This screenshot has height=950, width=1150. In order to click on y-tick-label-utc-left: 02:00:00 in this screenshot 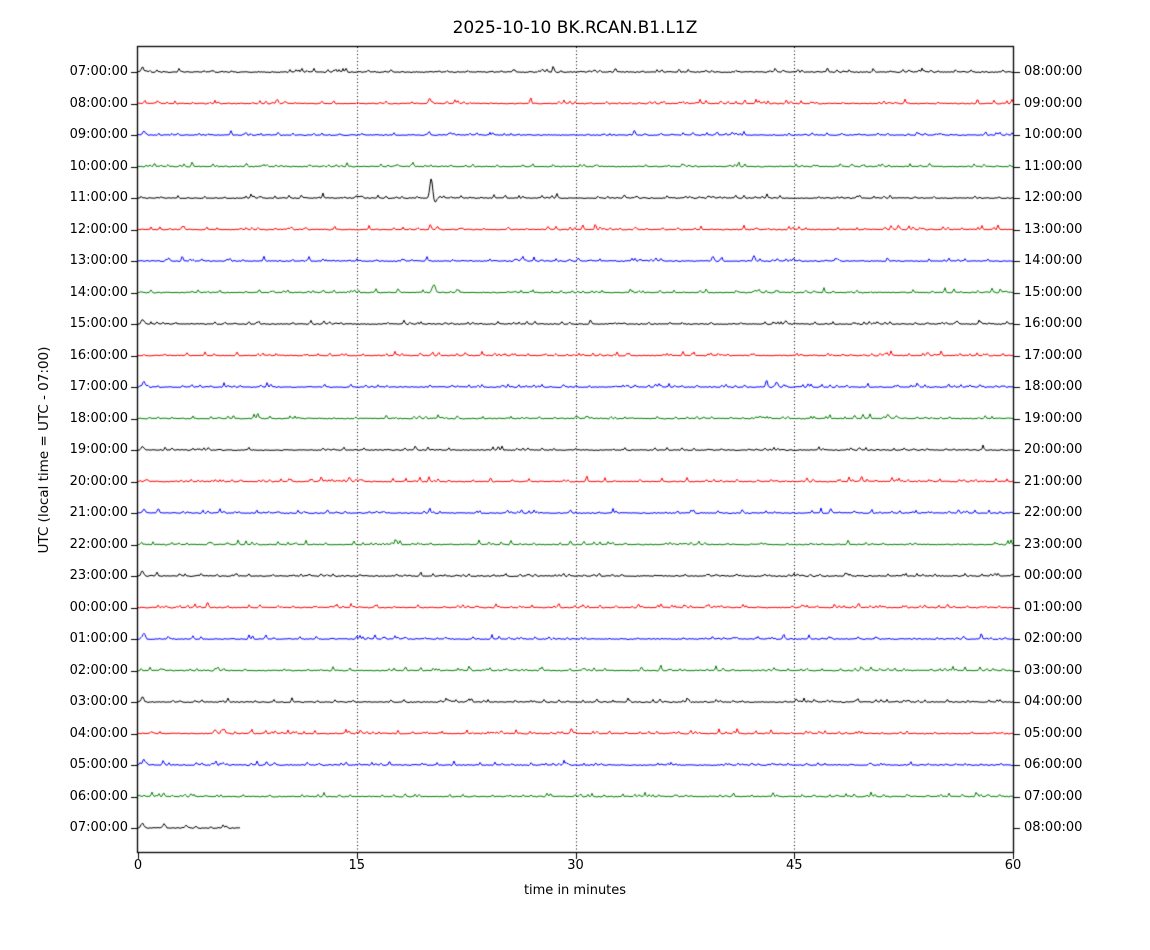, I will do `click(98, 670)`.